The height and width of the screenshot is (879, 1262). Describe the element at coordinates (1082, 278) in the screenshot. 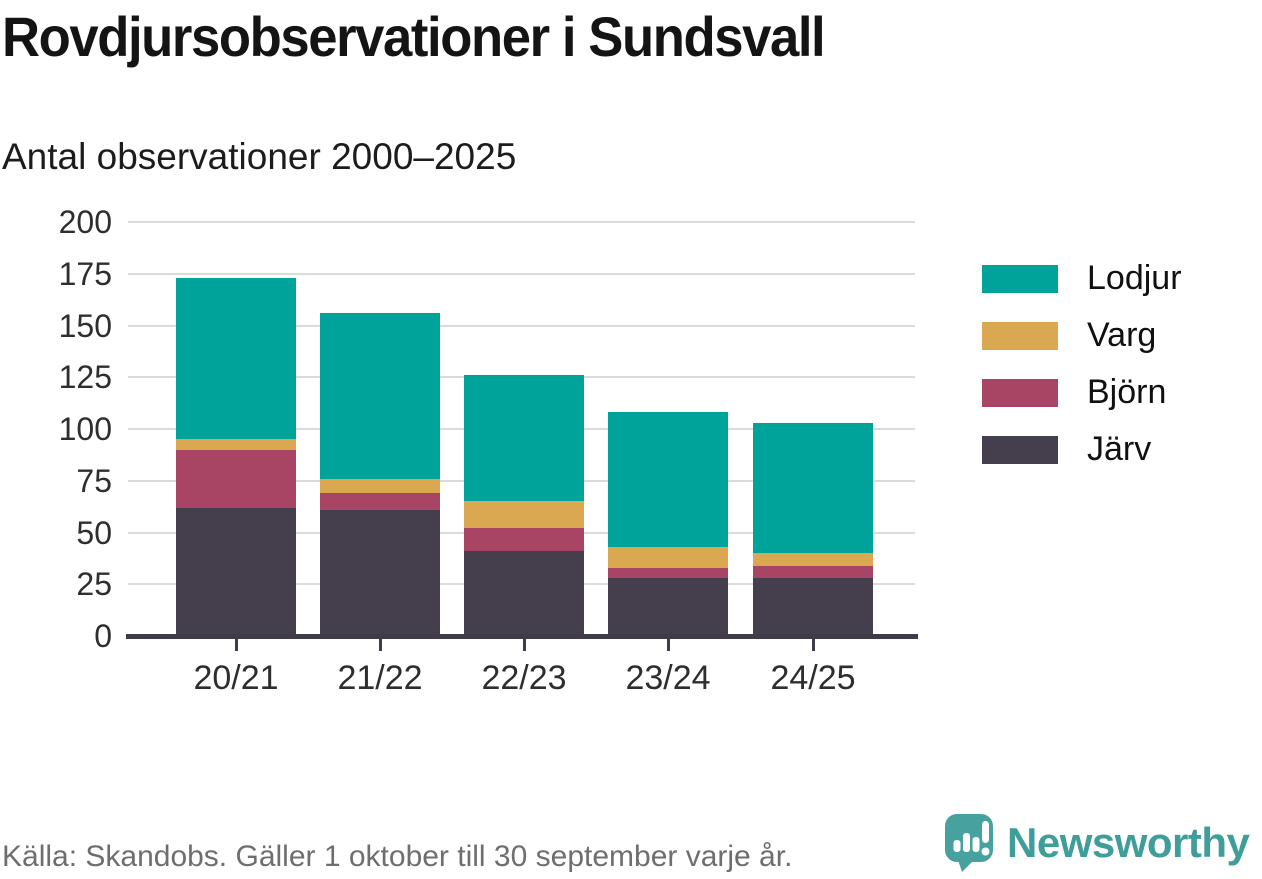

I see `legend-row-lodjur: Lodjur` at that location.